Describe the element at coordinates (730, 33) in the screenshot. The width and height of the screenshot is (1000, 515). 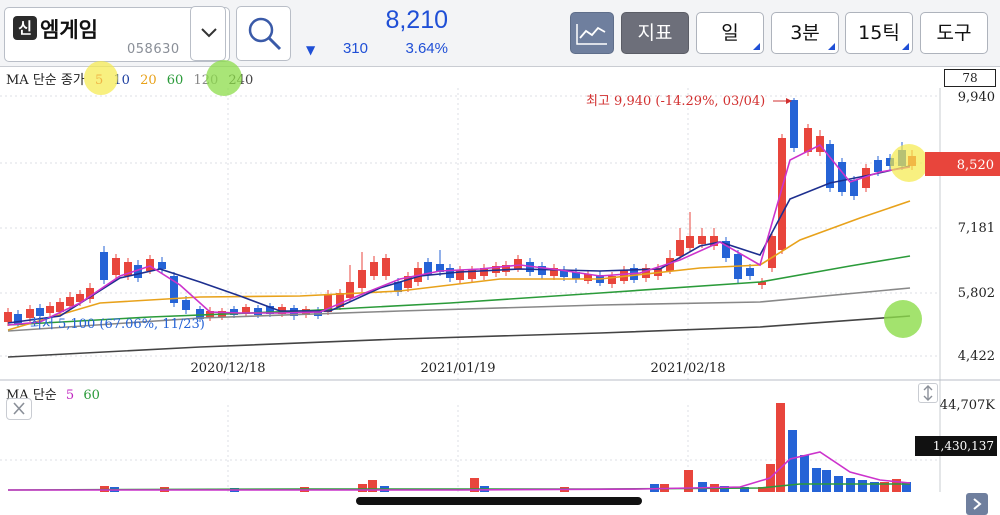
I see `period-day-button: 일` at that location.